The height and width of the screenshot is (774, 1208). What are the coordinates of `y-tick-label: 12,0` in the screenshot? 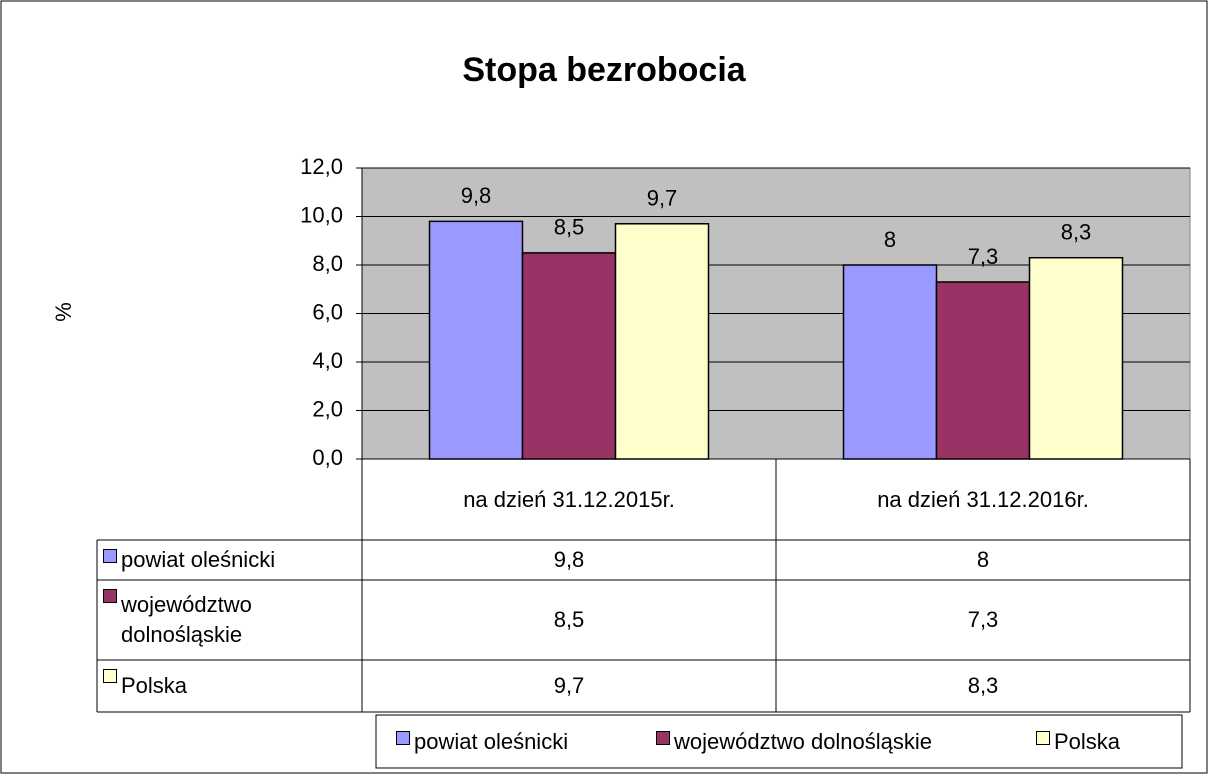 It's located at (321, 166).